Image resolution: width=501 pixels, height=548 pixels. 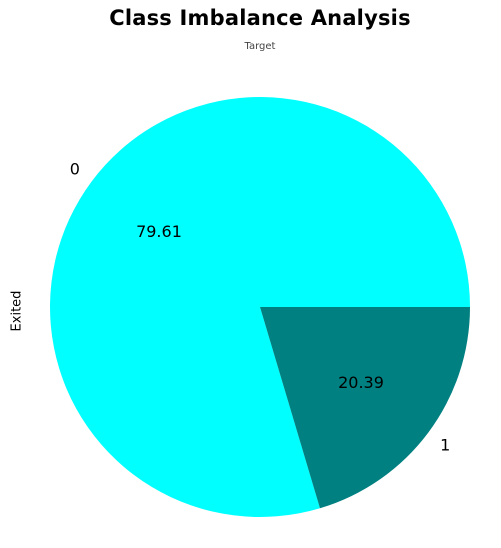 I want to click on slice-label-0: 0, so click(x=75, y=168).